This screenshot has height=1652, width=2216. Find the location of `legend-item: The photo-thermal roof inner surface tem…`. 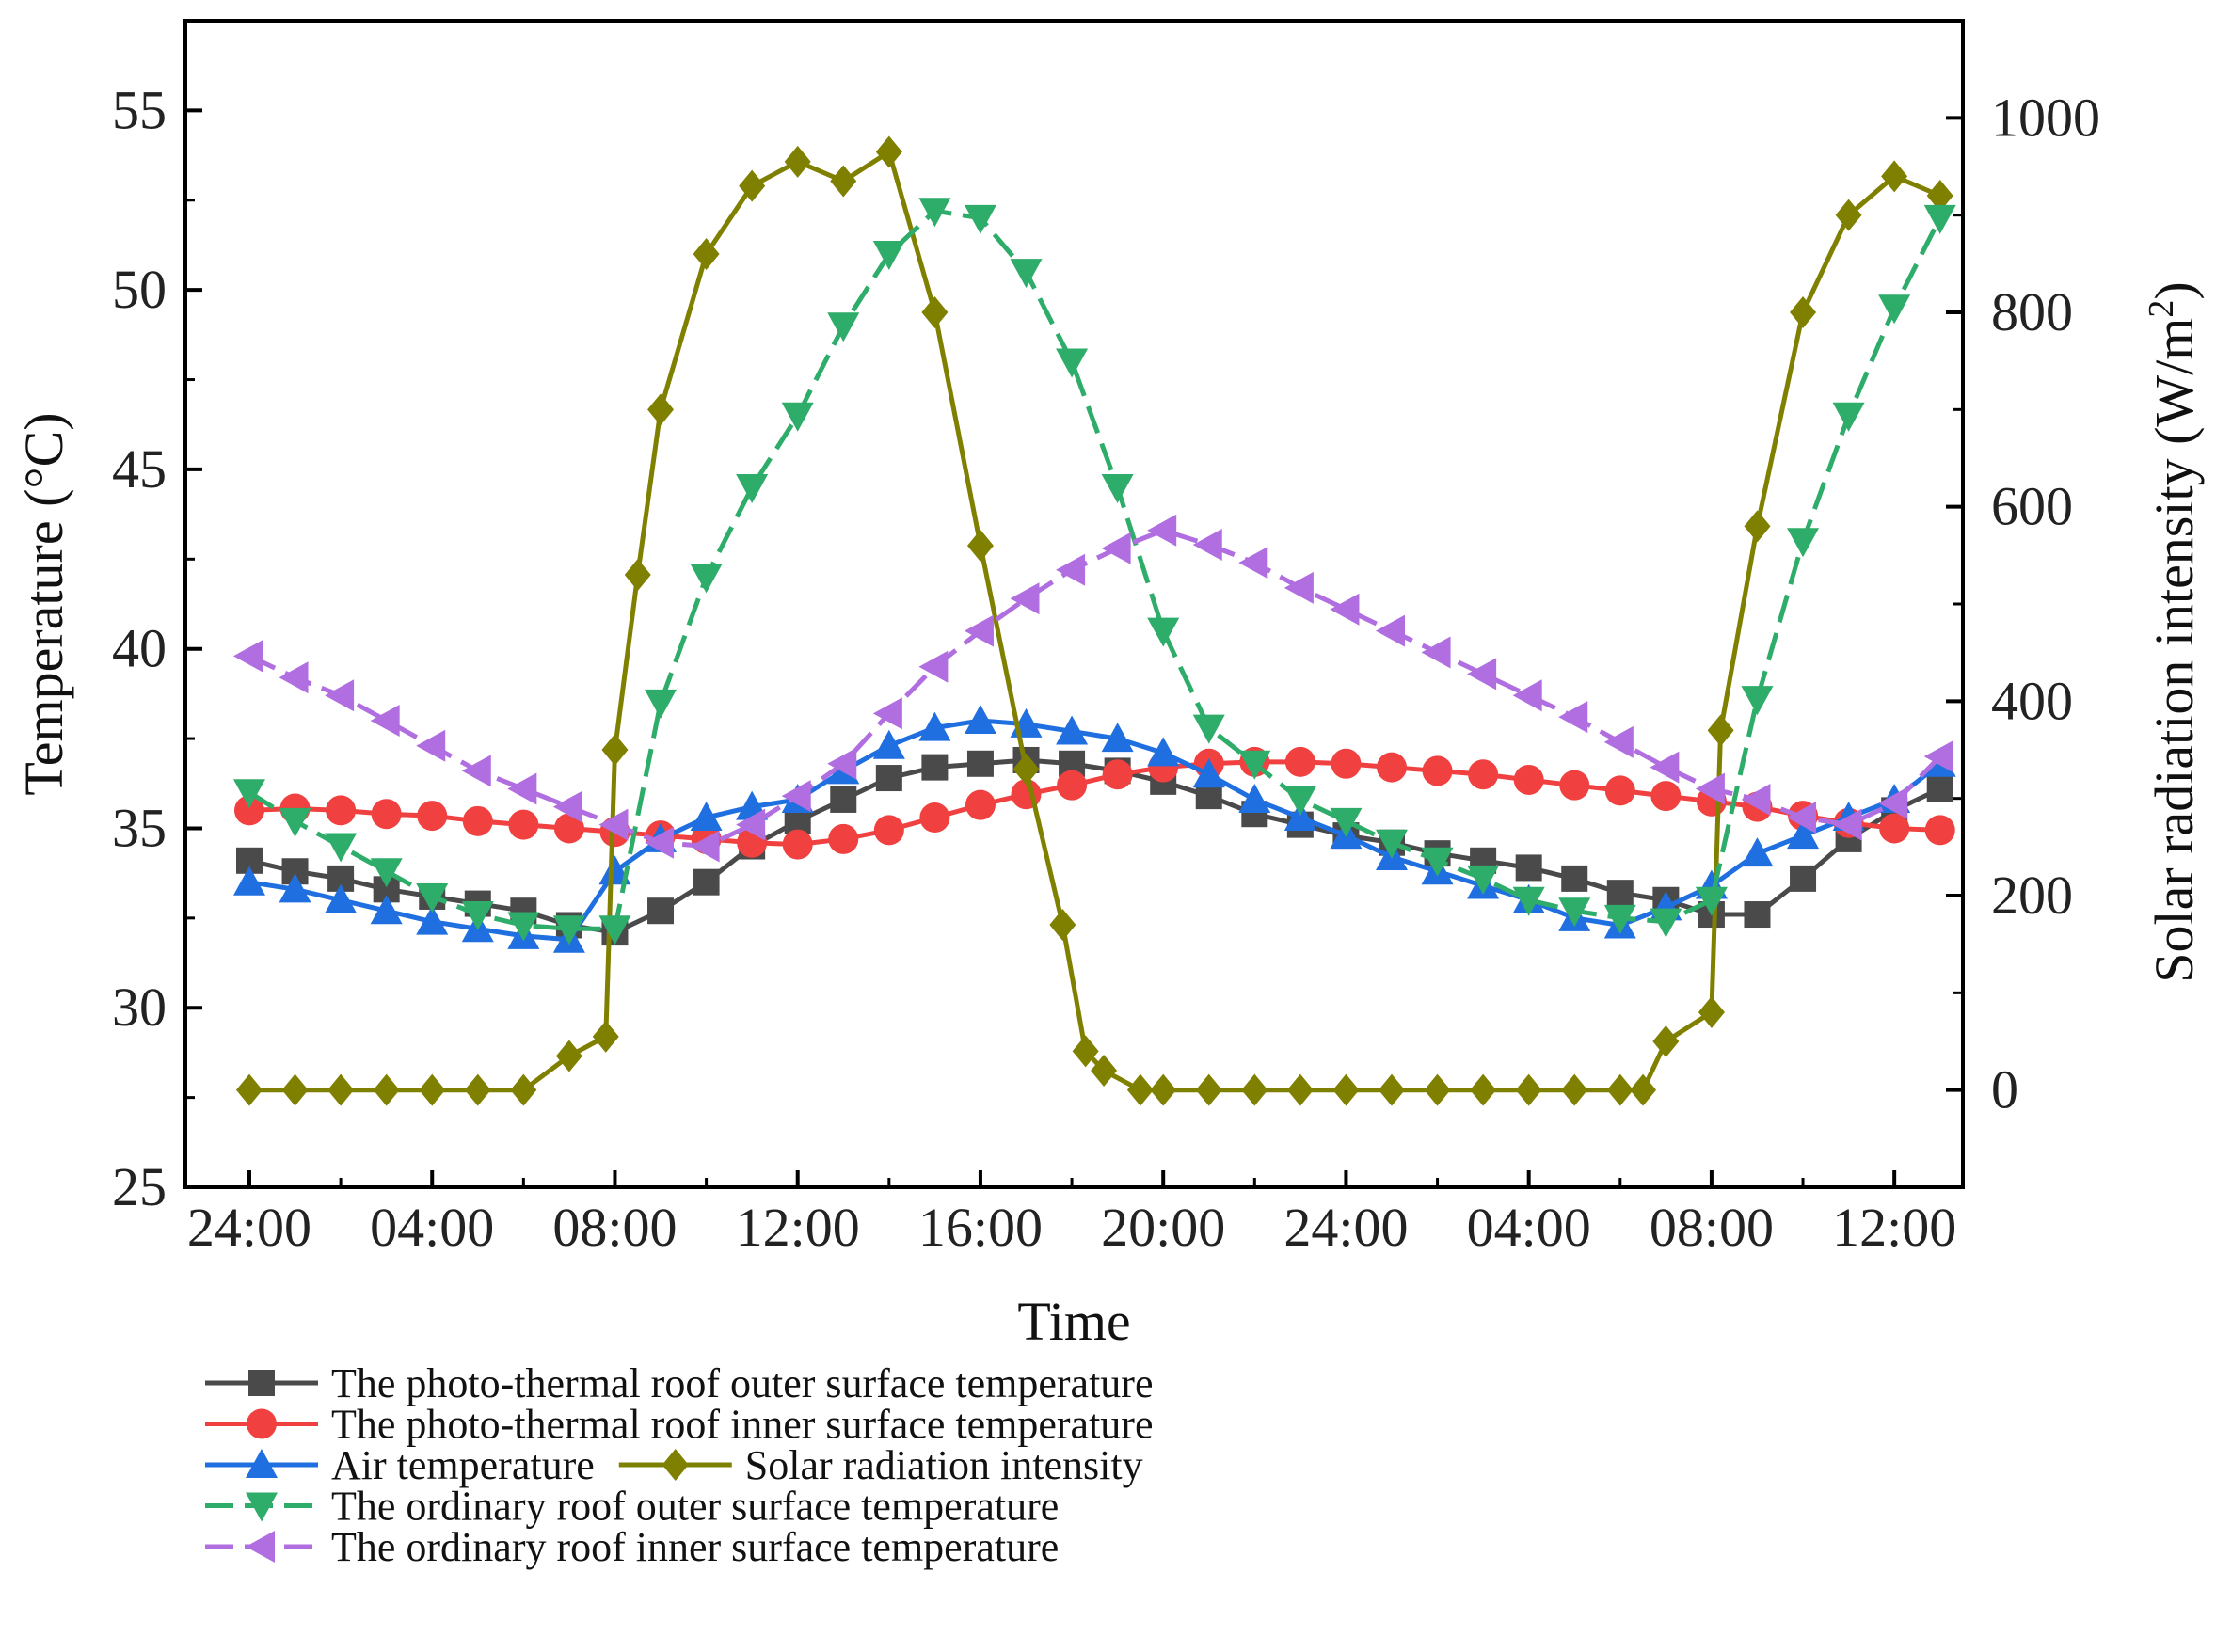

legend-item: The photo-thermal roof inner surface tem… is located at coordinates (679, 1425).